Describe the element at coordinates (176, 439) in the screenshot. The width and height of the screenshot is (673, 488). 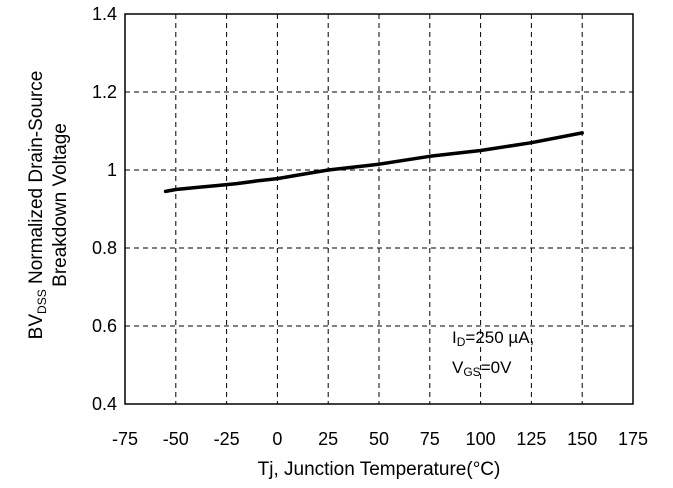
I see `x-tick-label: -50` at that location.